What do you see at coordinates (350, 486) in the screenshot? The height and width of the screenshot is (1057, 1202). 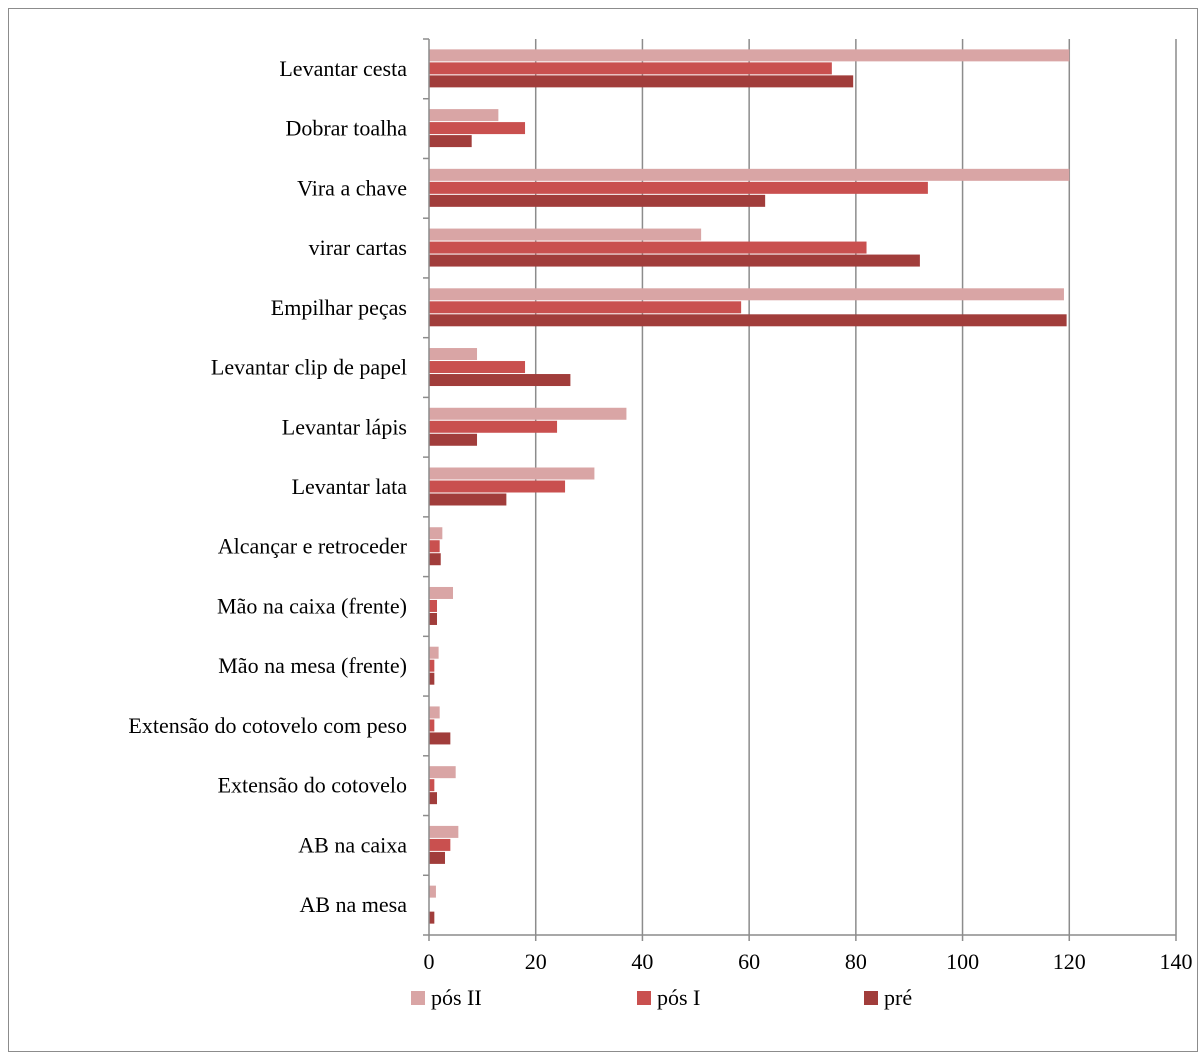 I see `category-label: Levantar lata` at bounding box center [350, 486].